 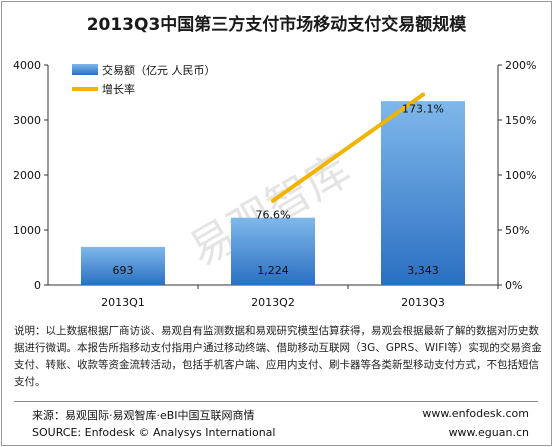 What do you see at coordinates (118, 89) in the screenshot?
I see `legend-line-label: 增长率` at bounding box center [118, 89].